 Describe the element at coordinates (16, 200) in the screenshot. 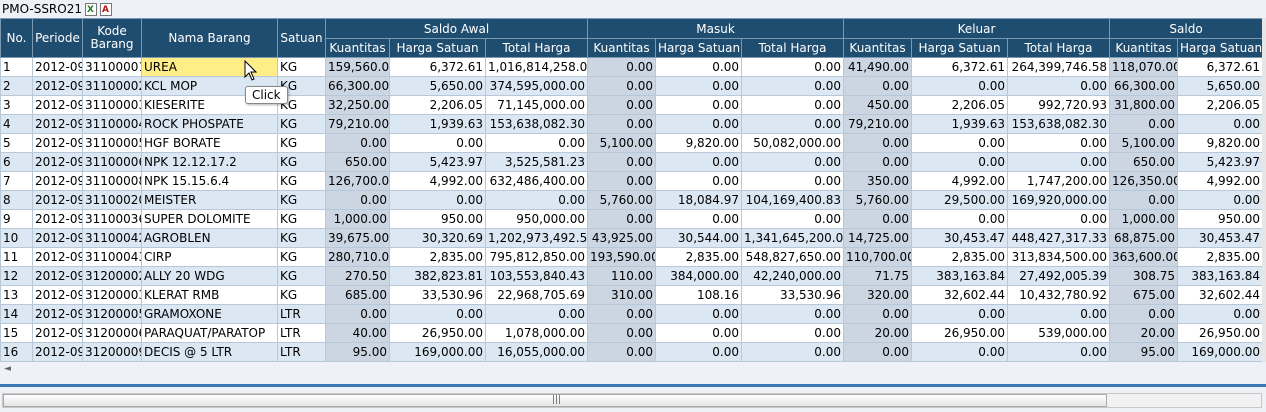

I see `cell-no: 8` at that location.